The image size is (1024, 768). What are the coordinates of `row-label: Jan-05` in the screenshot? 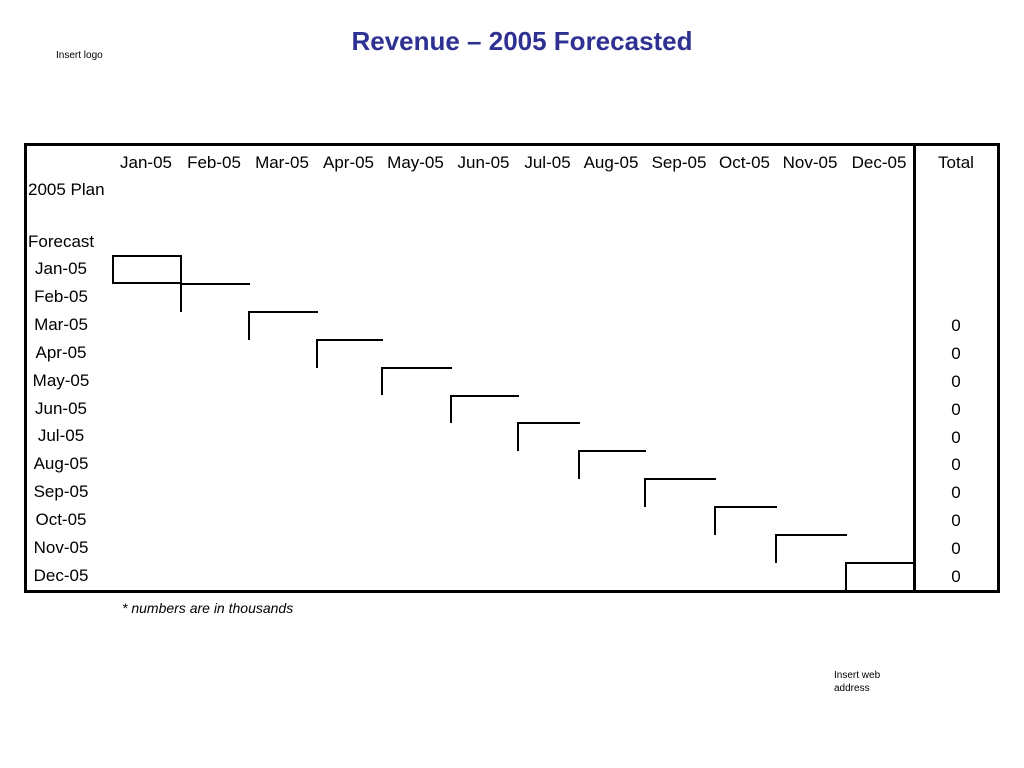 It's located at (61, 268).